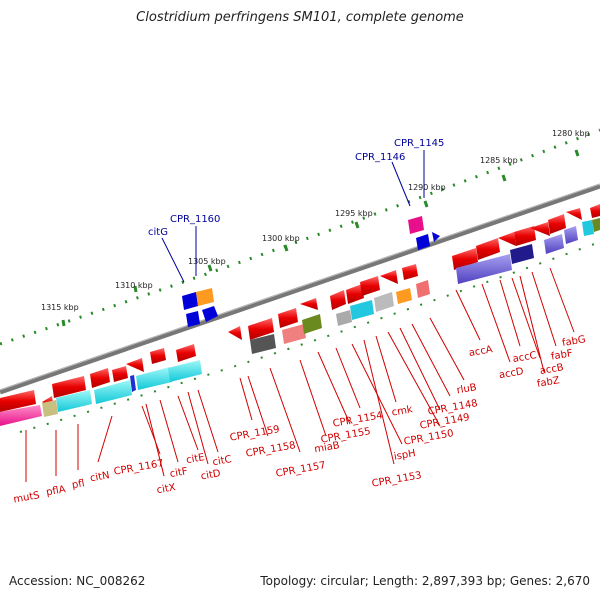 The height and width of the screenshot is (600, 600). What do you see at coordinates (562, 355) in the screenshot?
I see `gene-label: fabF` at bounding box center [562, 355].